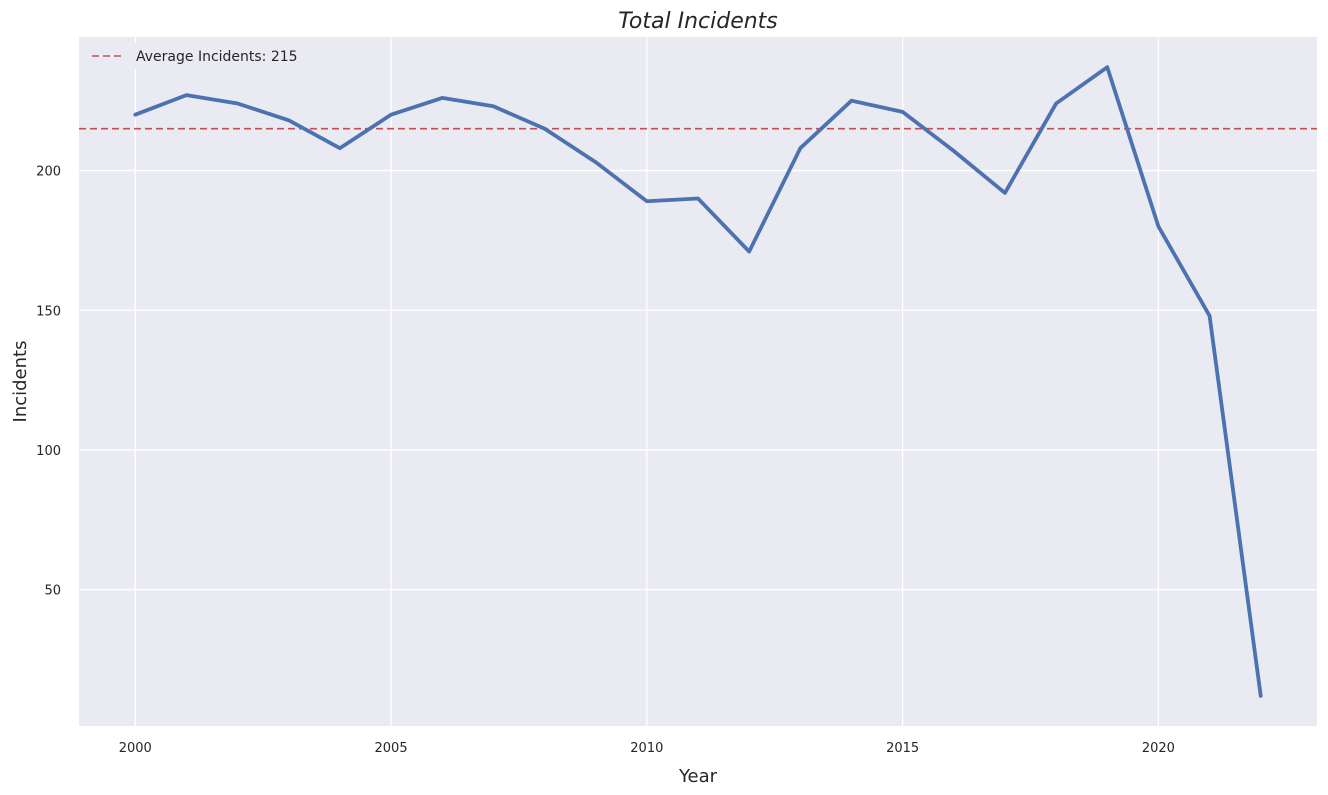  I want to click on chart-title: Total Incidents, so click(698, 21).